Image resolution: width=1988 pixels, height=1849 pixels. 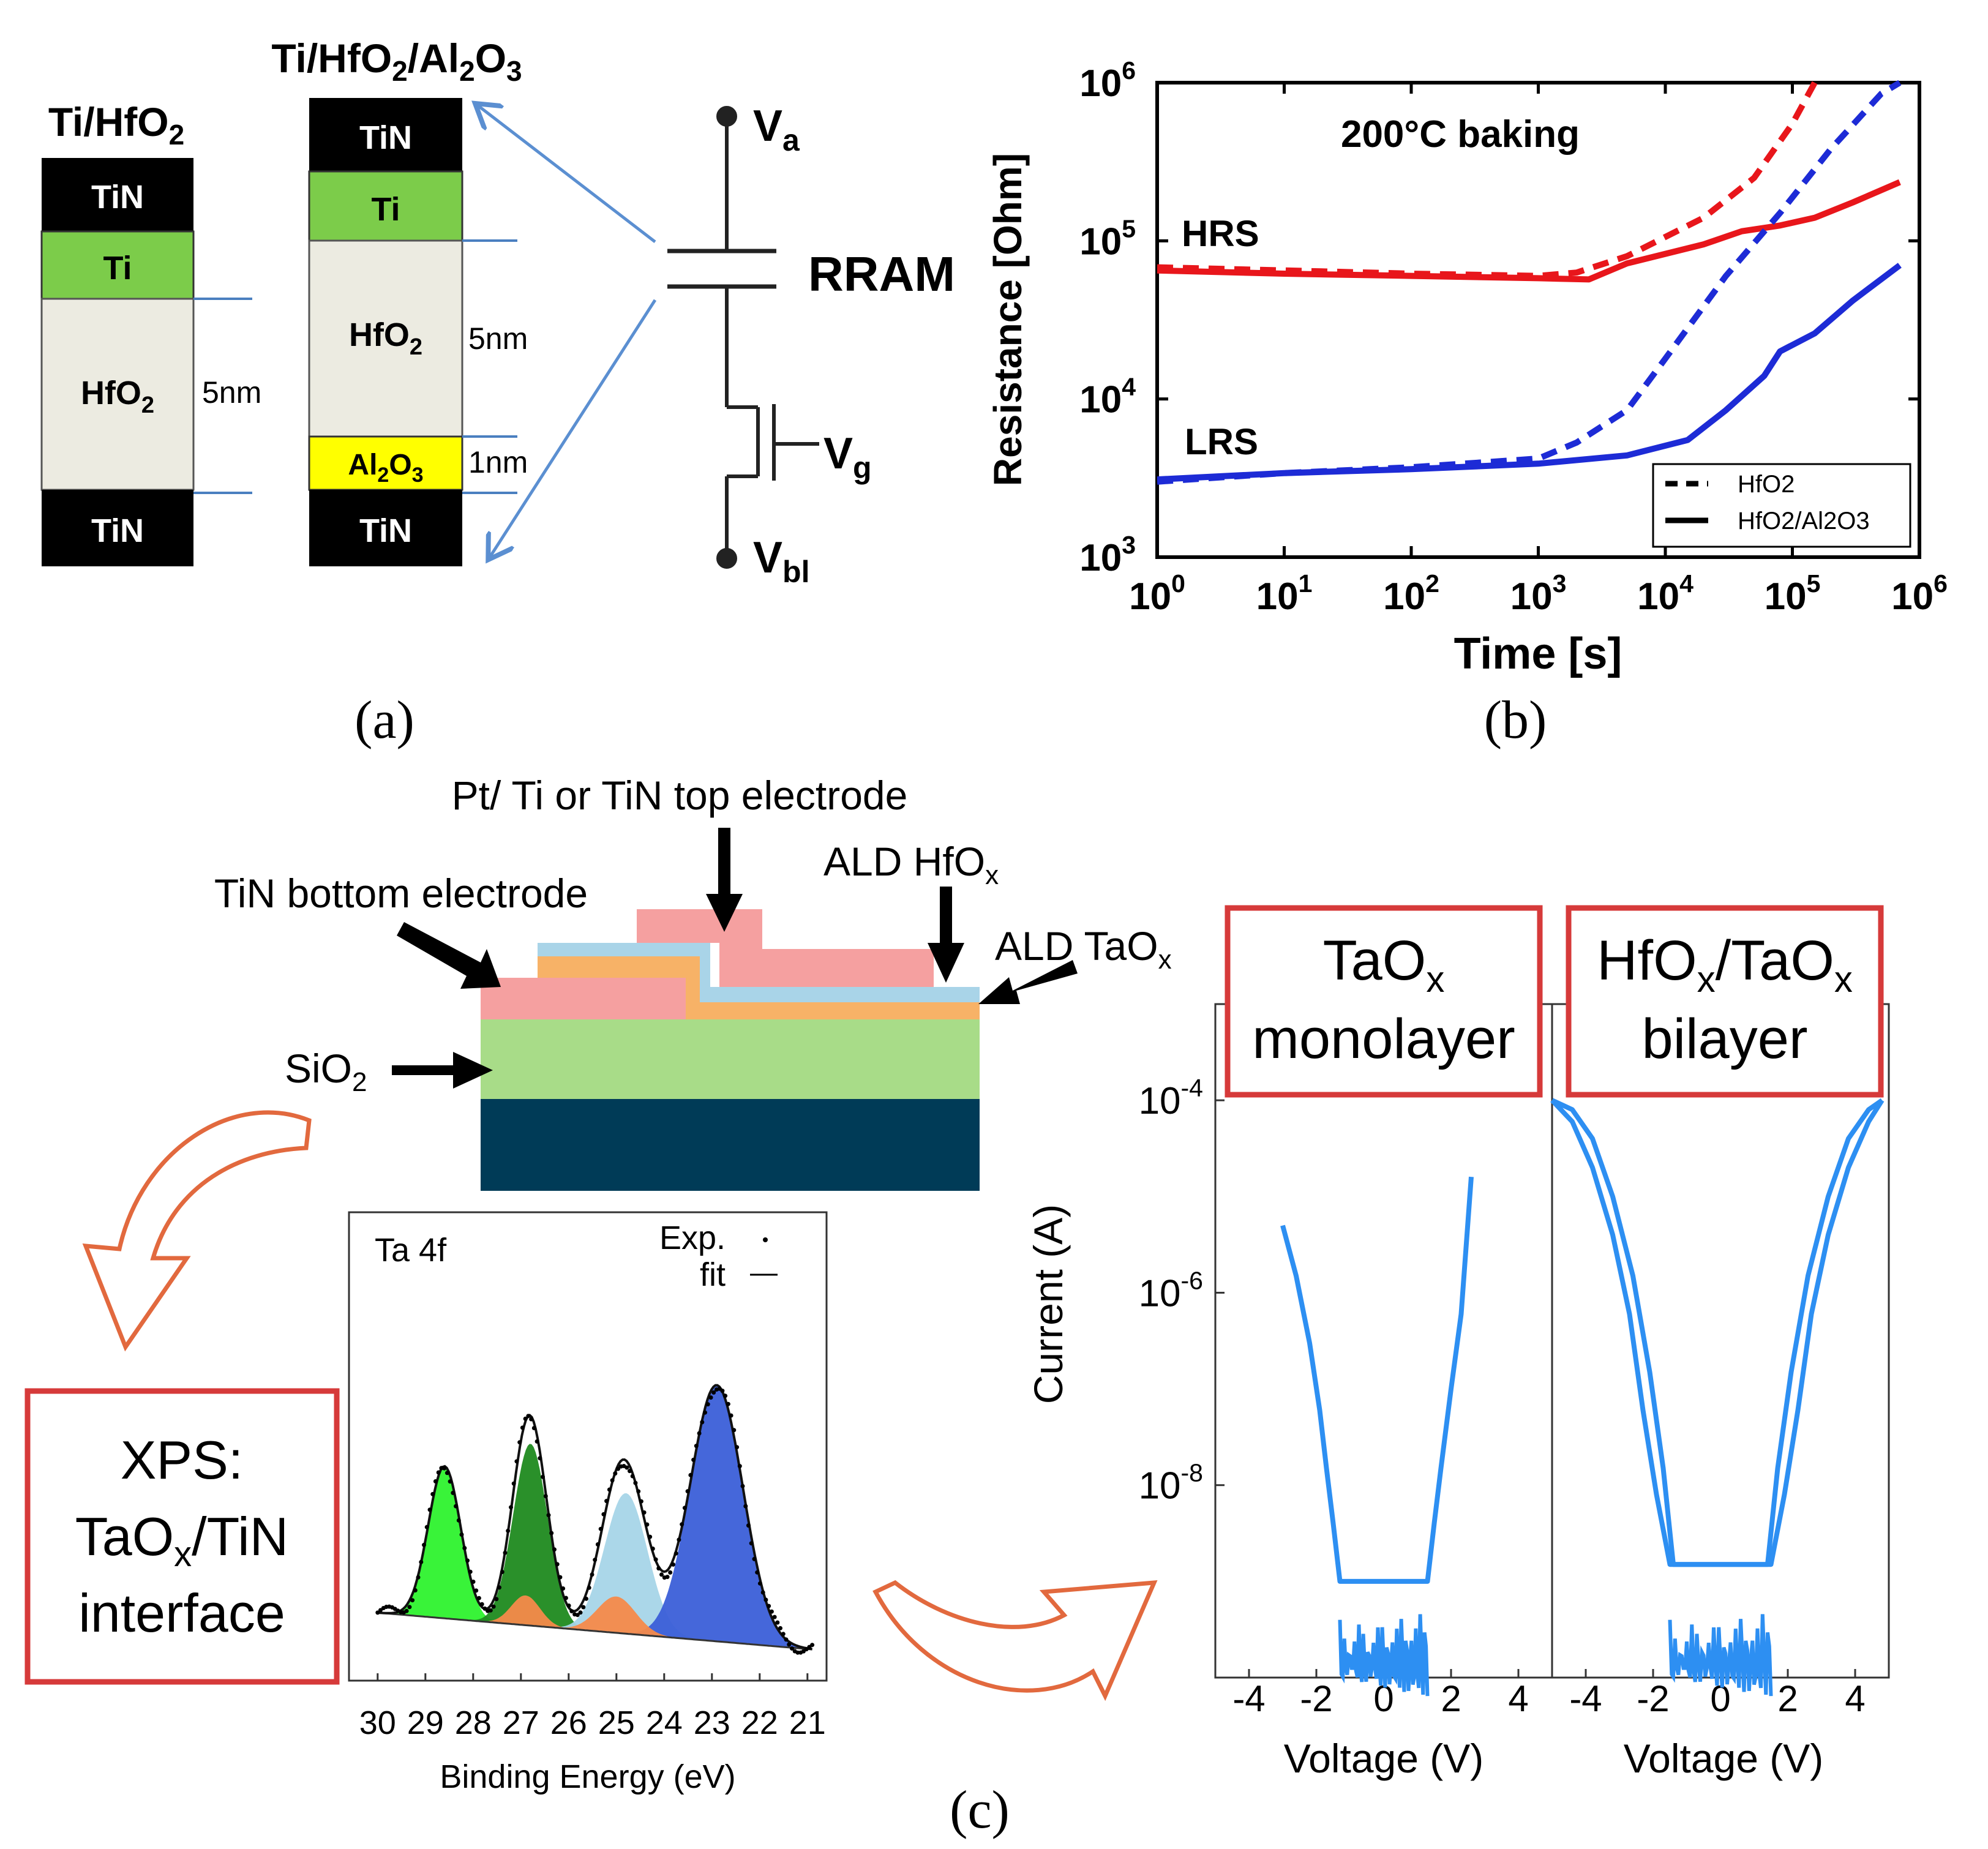 I want to click on b-xtick-label-6: 10⁶, so click(x=1919, y=593).